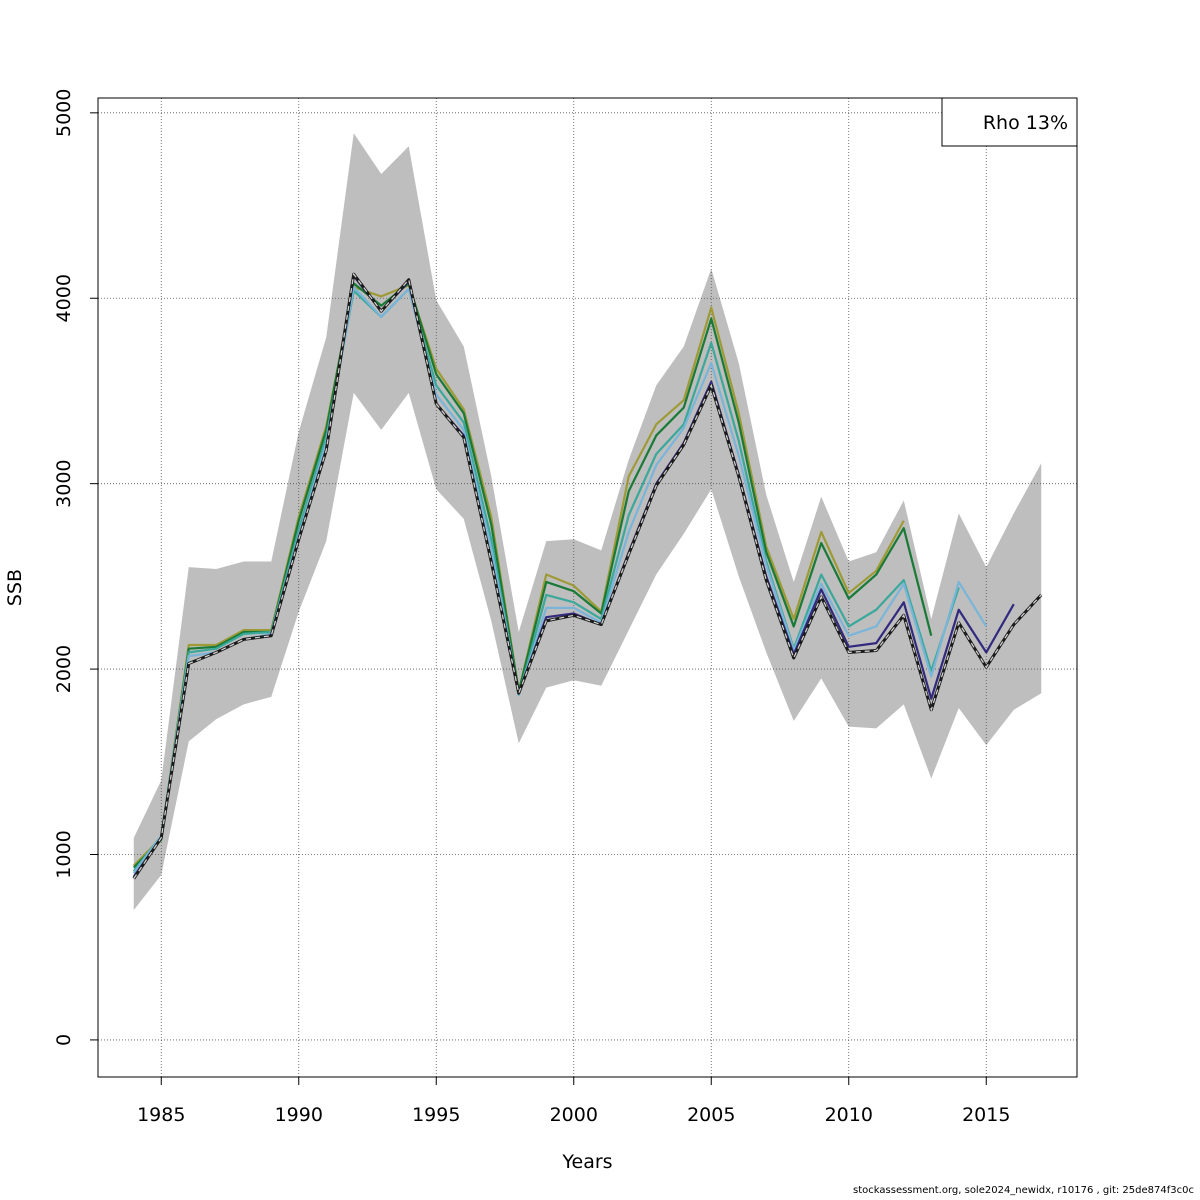 The width and height of the screenshot is (1200, 1200). Describe the element at coordinates (75, 567) in the screenshot. I see `y-axis: 0 1000 2000 3000 4000 5000` at that location.